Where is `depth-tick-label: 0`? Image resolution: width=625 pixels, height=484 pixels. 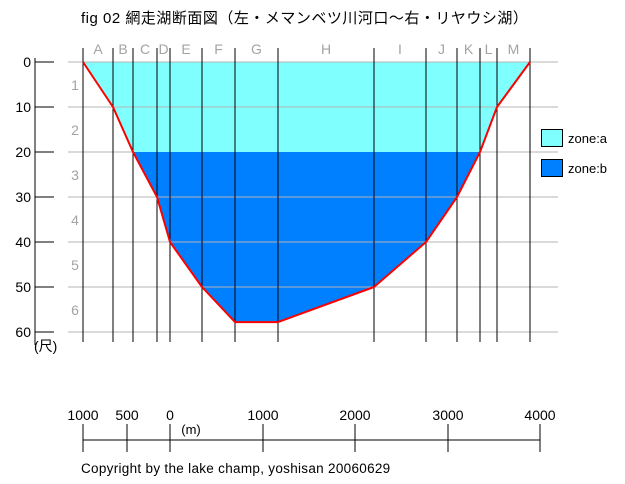 depth-tick-label: 0 is located at coordinates (27, 62).